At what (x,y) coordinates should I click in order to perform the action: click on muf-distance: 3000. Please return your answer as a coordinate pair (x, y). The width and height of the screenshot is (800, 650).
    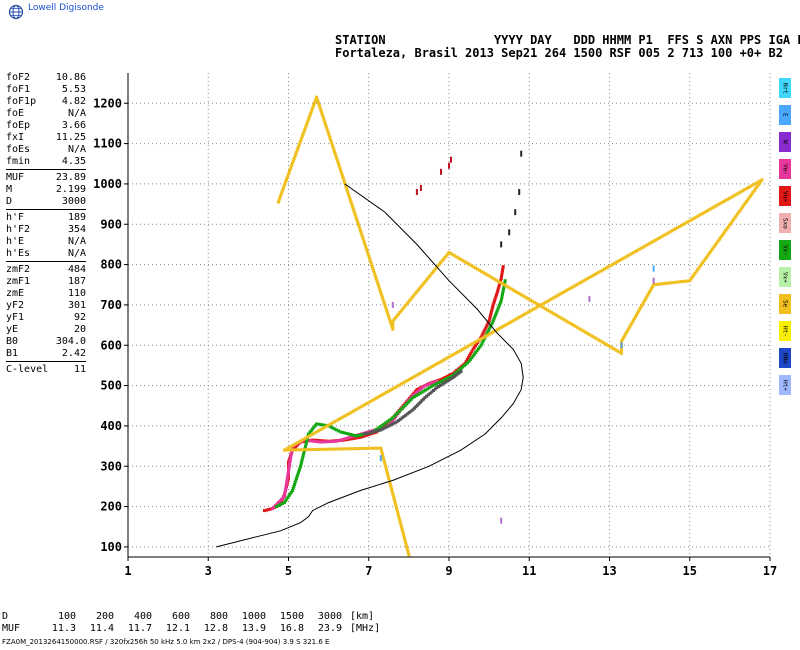
    Looking at the image, I should click on (329, 616).